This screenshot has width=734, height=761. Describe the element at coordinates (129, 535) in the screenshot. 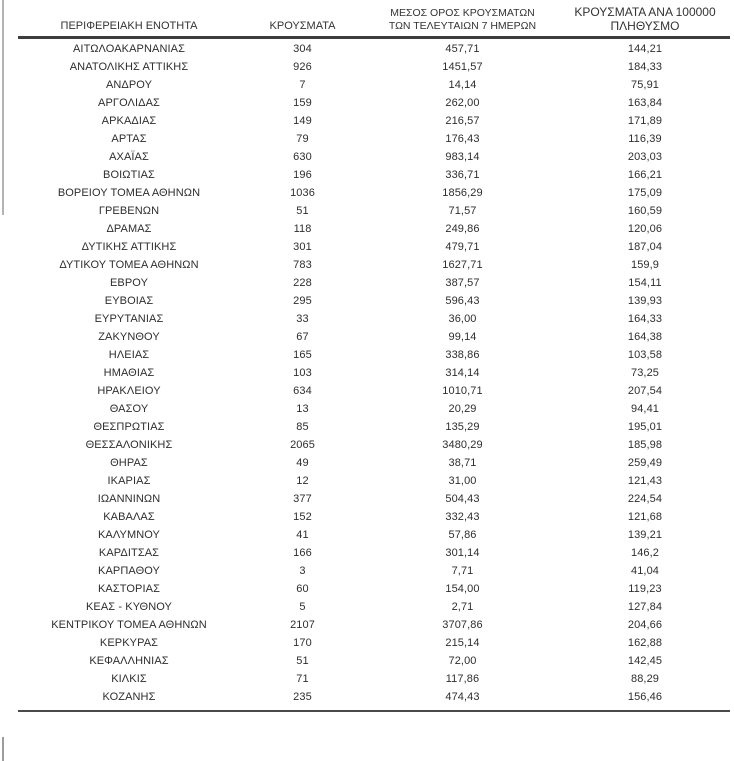

I see `region-cell: ΚΑΛΥΜΝΟΥ` at that location.